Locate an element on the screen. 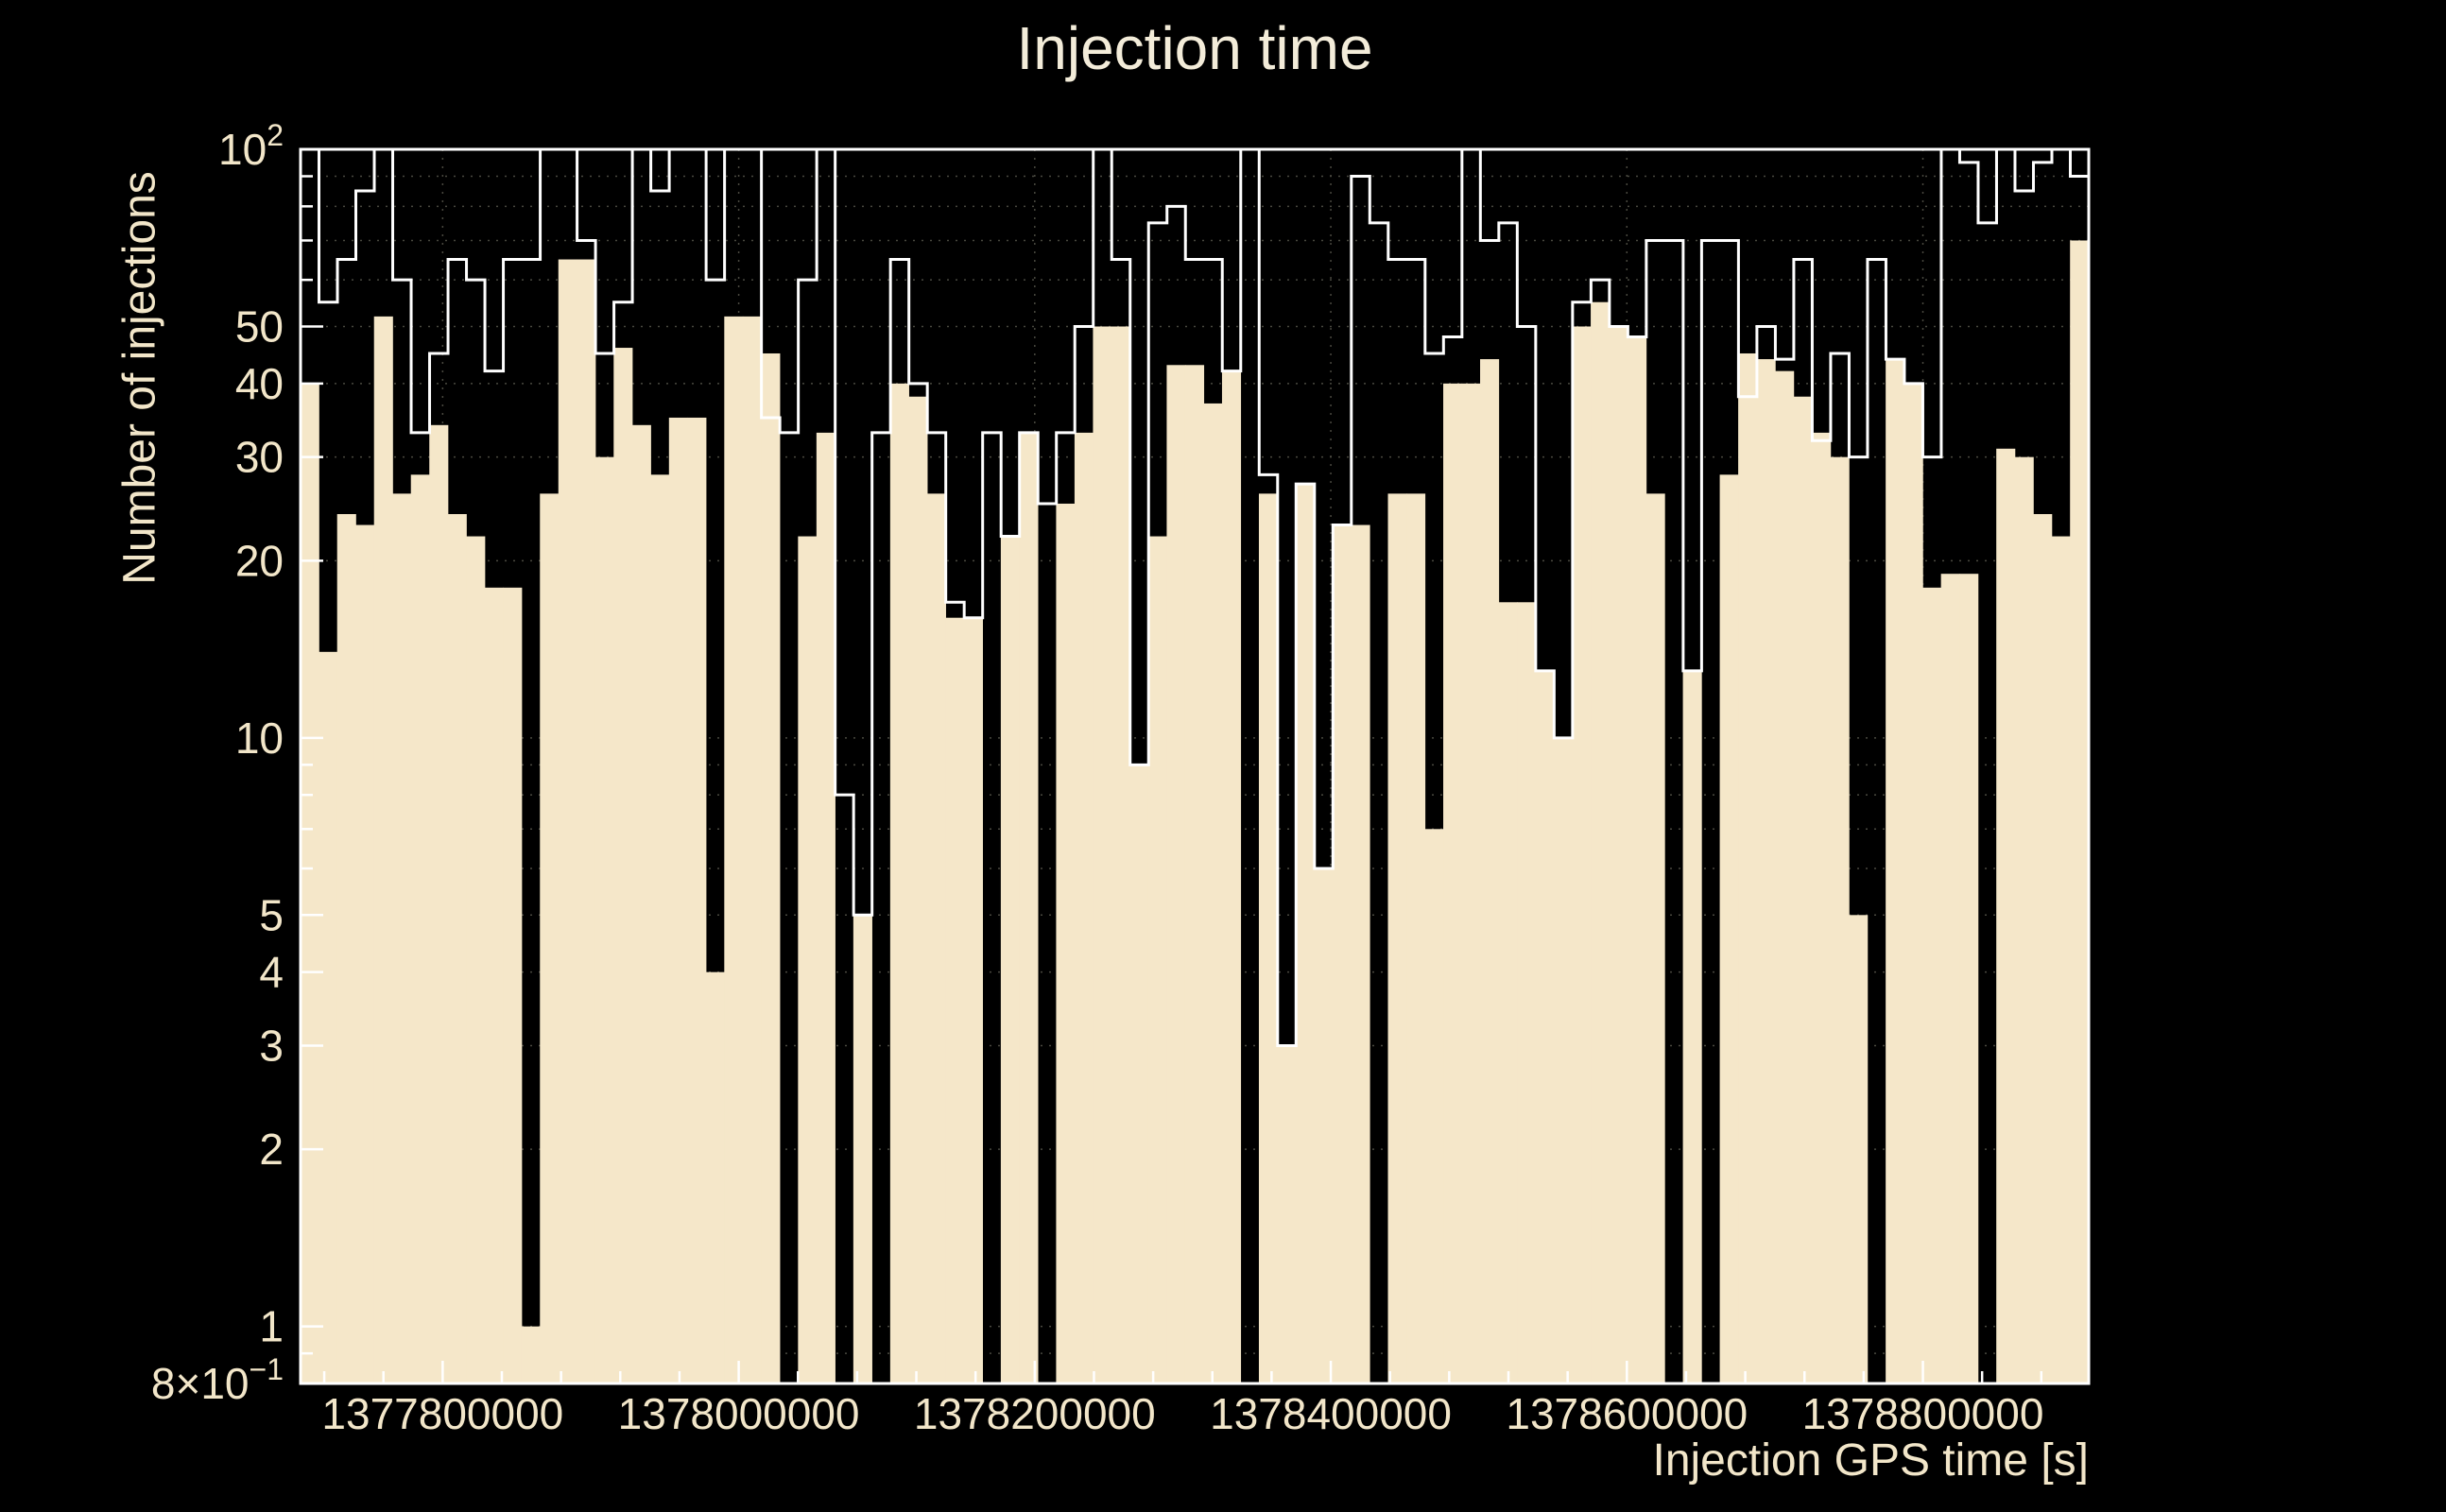 This screenshot has height=1512, width=2446. x-tick-label: 1378200000 is located at coordinates (1035, 1413).